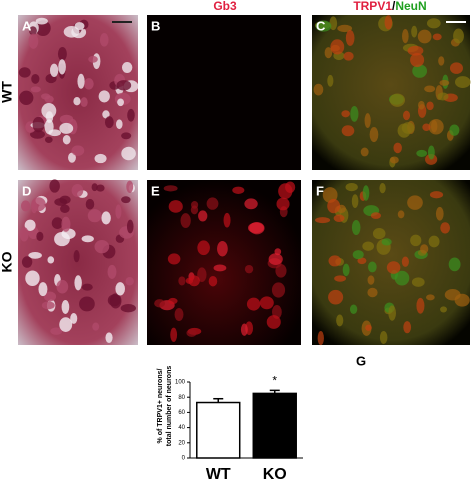 The width and height of the screenshot is (474, 486). I want to click on row-label: KO, so click(7, 261).